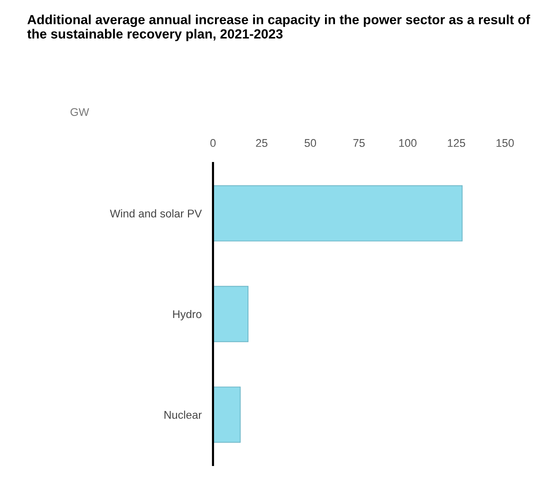 Image resolution: width=542 pixels, height=487 pixels. I want to click on x-tick-label: 75, so click(359, 143).